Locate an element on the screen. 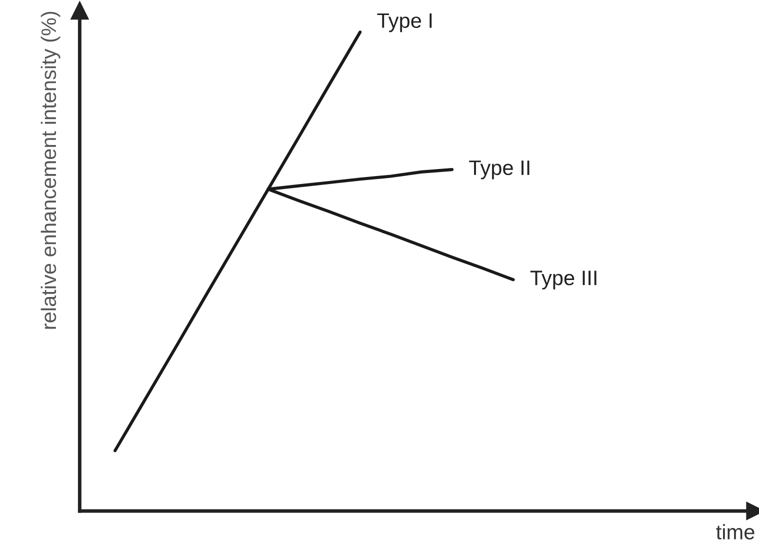 The image size is (759, 556). series-label: Type I is located at coordinates (404, 22).